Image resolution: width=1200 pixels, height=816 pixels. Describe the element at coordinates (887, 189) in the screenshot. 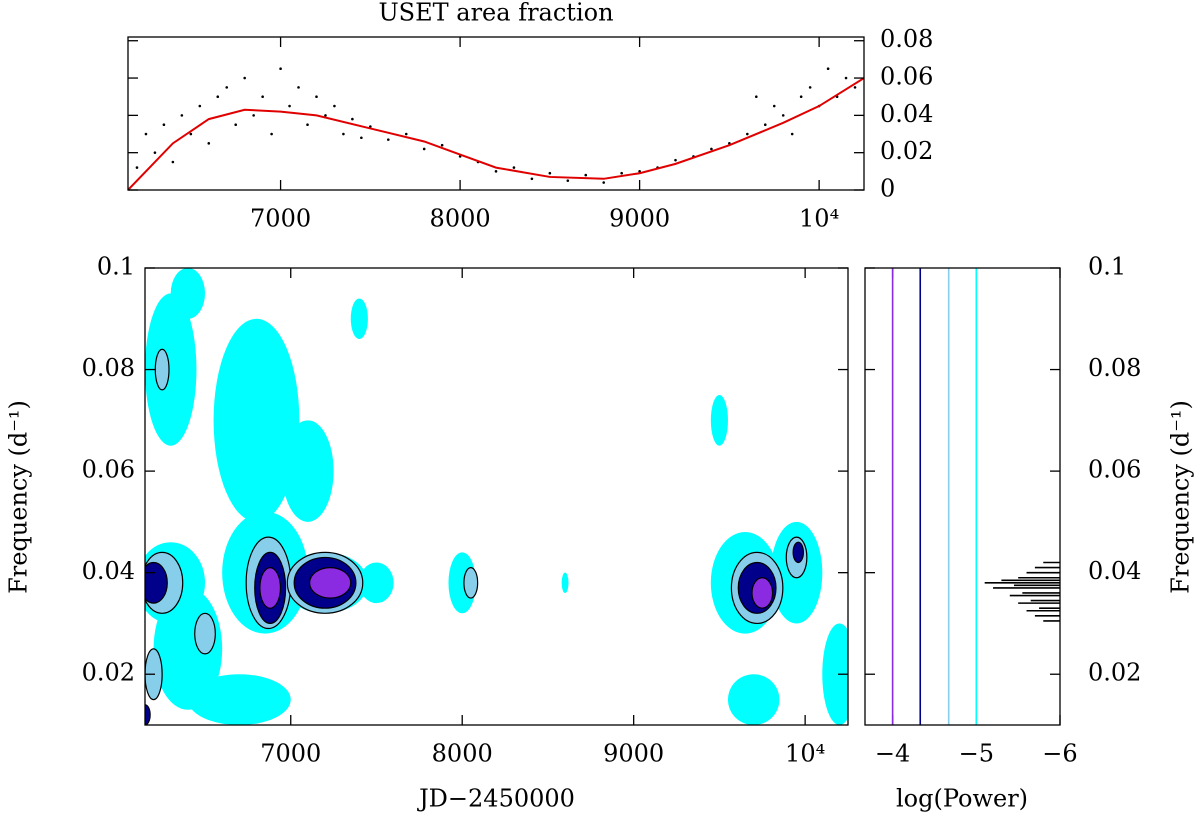

I see `y-tick-label: 0` at that location.